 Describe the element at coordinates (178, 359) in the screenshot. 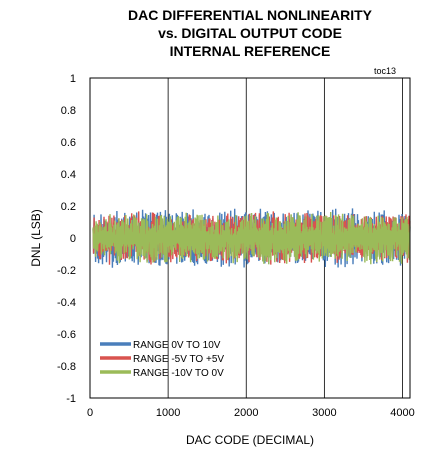

I see `legend-label: RANGE -5V TO +5V` at that location.